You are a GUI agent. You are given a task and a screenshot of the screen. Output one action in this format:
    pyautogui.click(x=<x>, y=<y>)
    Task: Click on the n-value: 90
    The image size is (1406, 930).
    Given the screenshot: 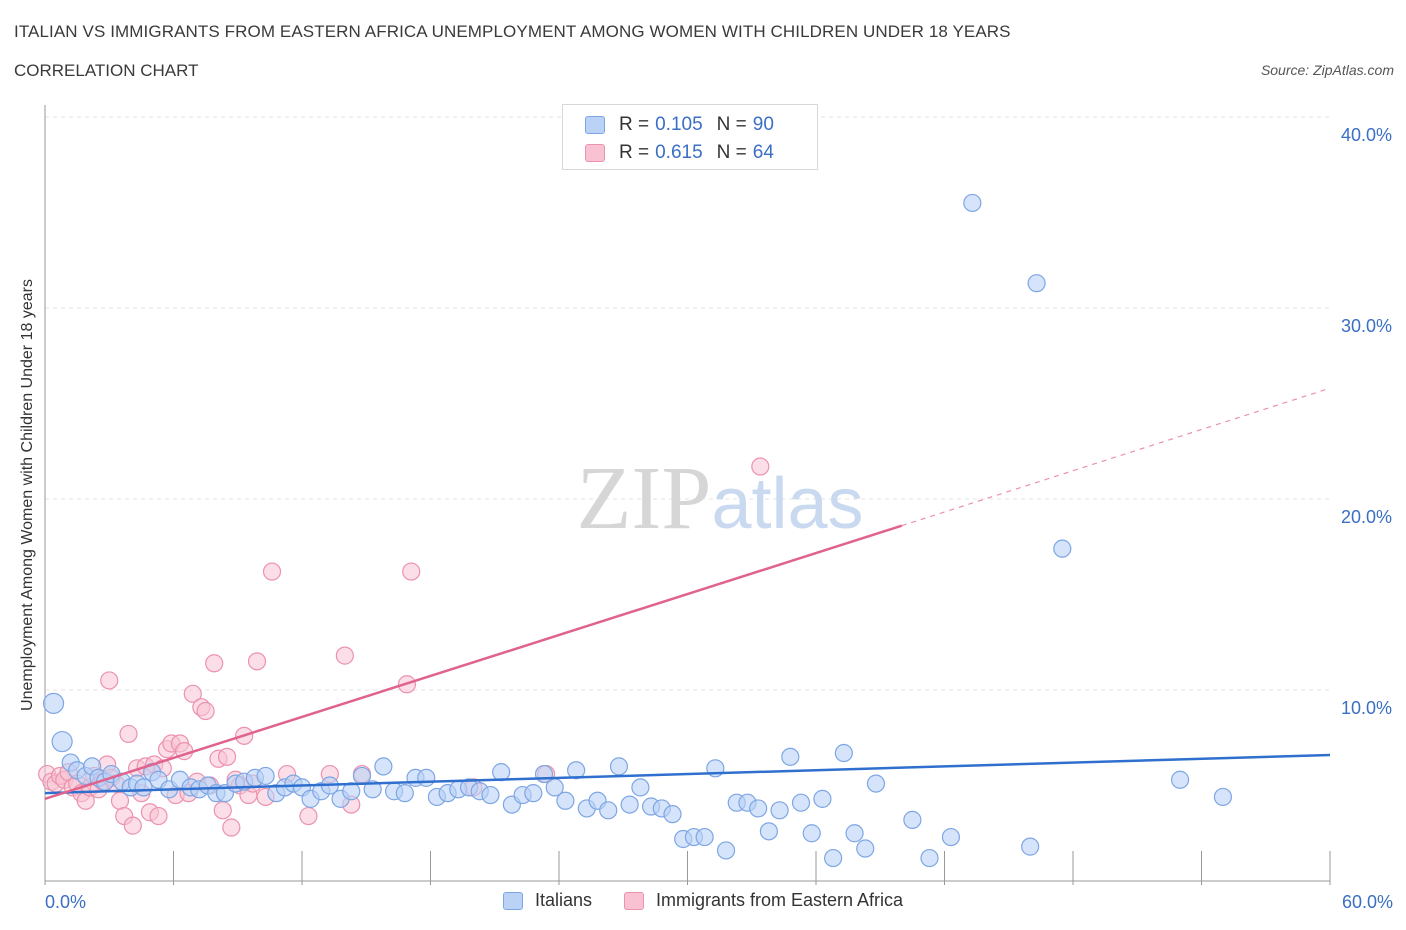 What is the action you would take?
    pyautogui.click(x=763, y=124)
    